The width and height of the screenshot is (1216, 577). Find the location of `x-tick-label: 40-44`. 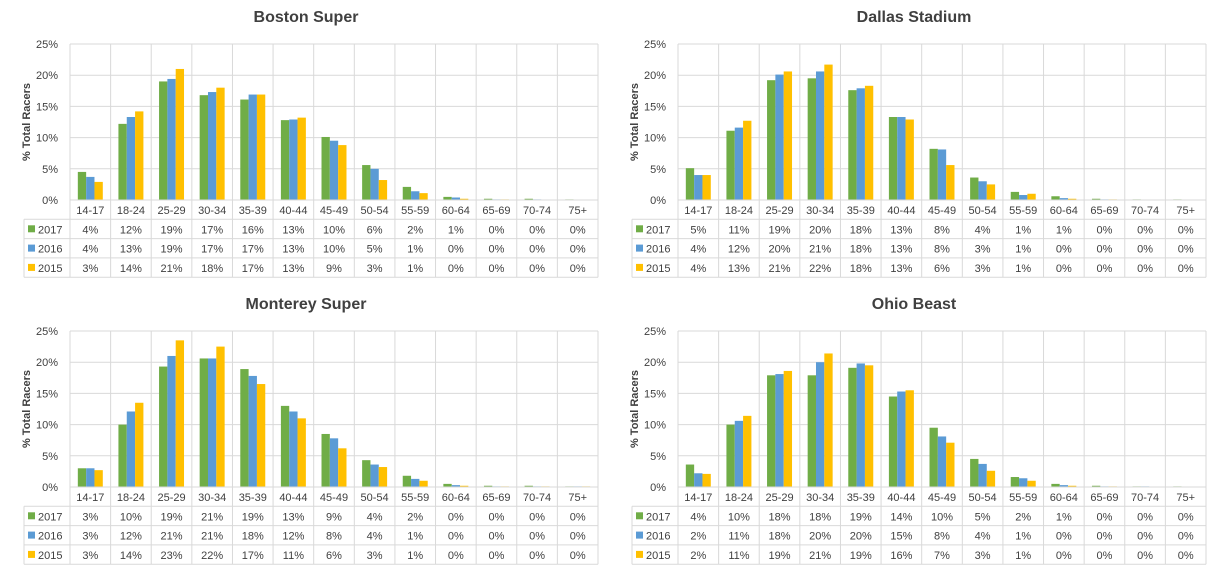

x-tick-label: 40-44 is located at coordinates (901, 211).